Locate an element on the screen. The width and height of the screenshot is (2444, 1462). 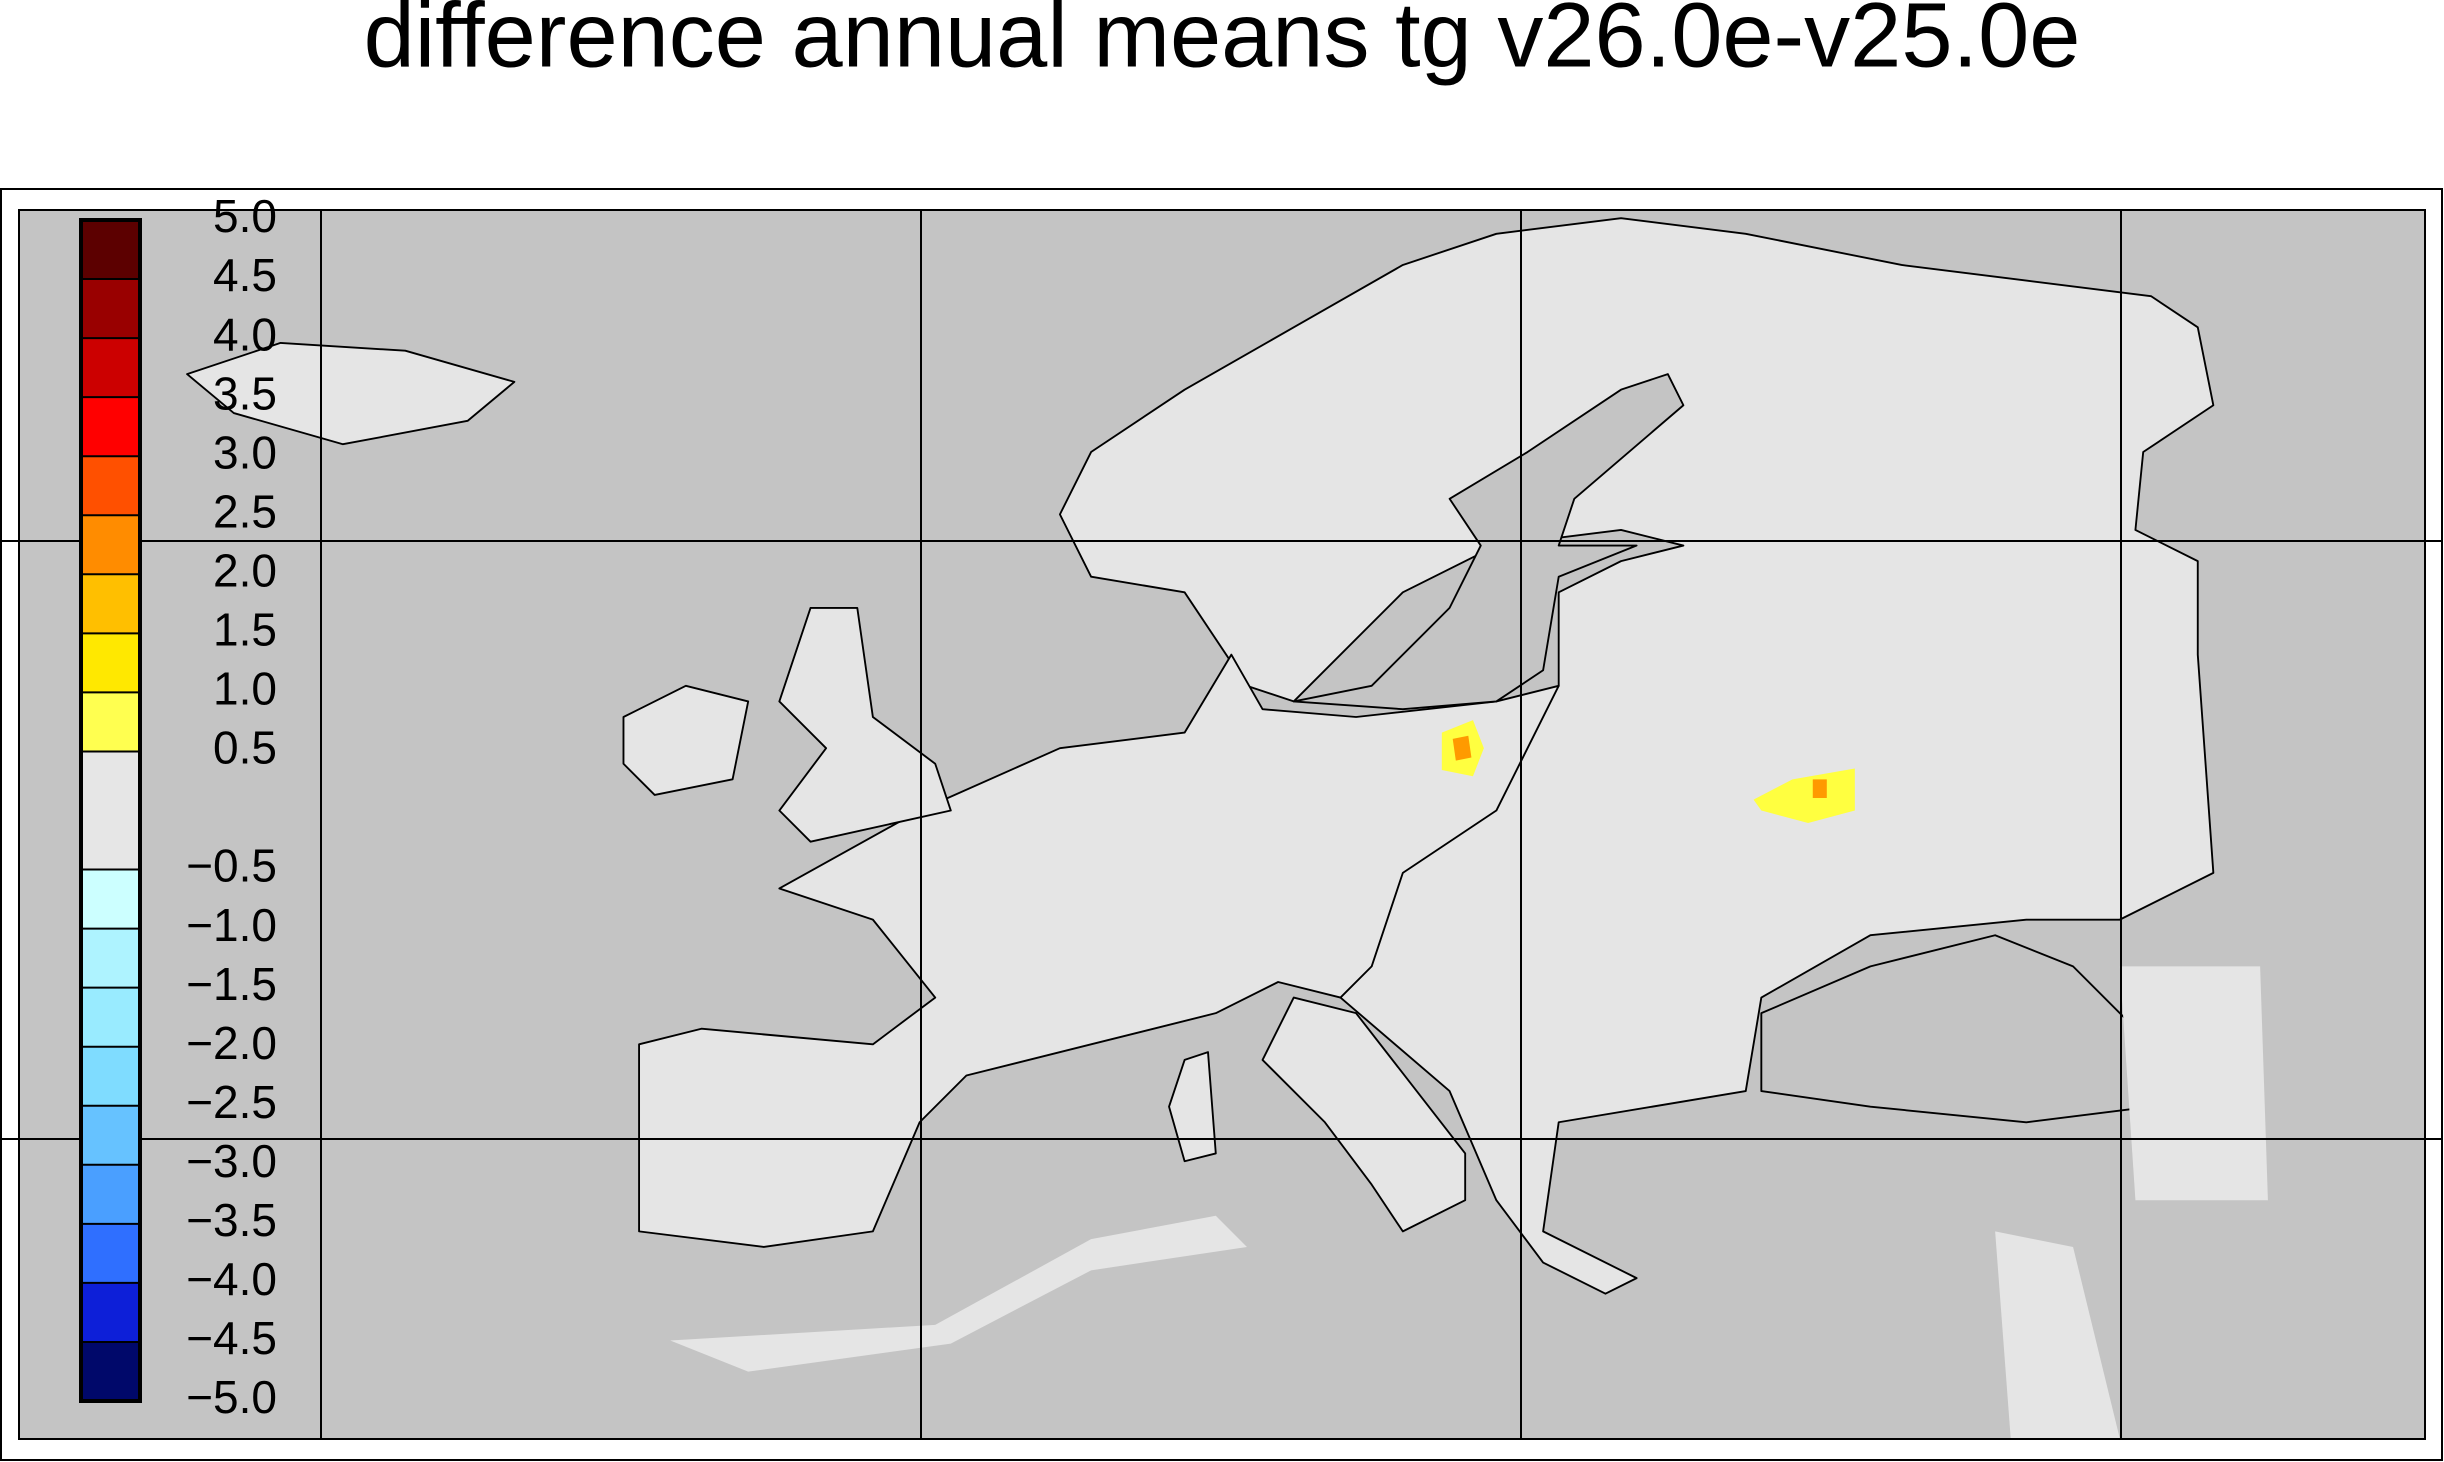
colorbar-label: −1.0 is located at coordinates (231, 925).